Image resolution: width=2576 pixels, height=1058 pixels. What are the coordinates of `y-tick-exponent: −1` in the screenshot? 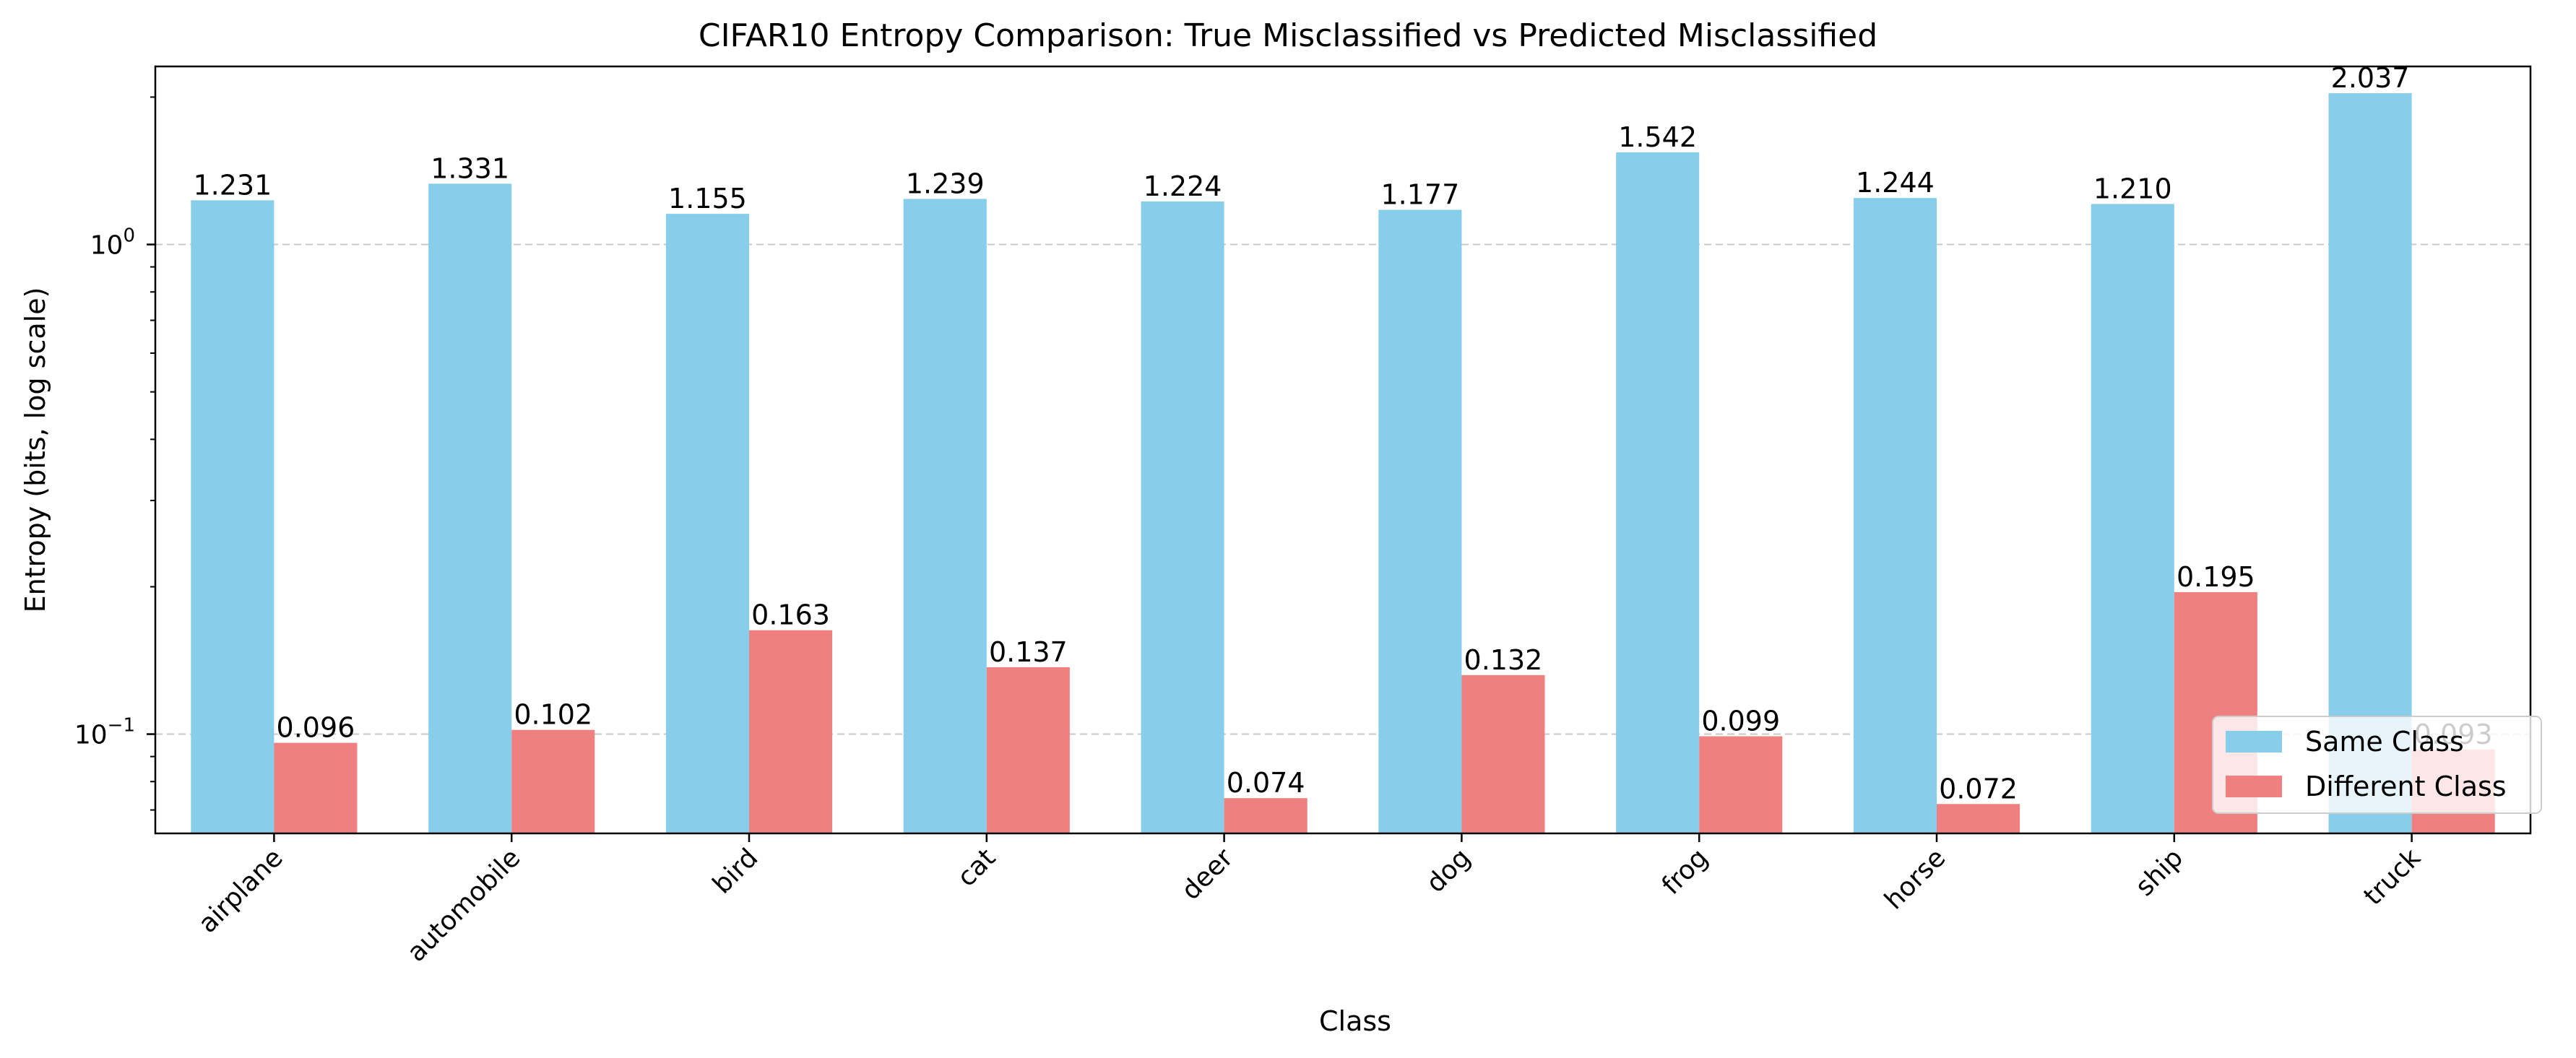 It's located at (121, 726).